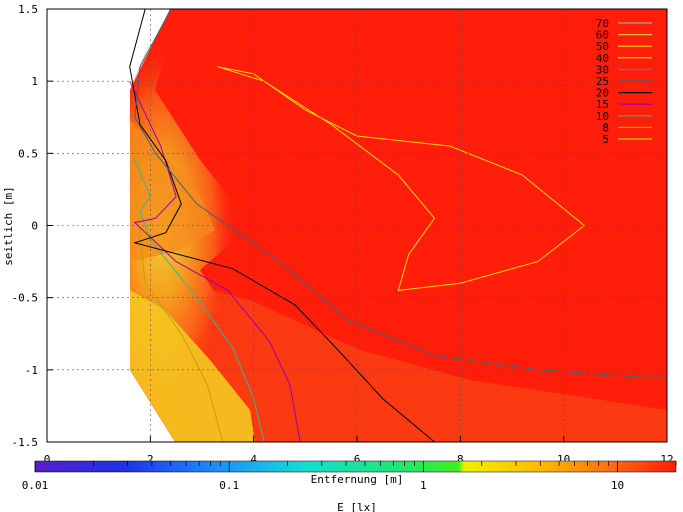 The height and width of the screenshot is (512, 683). I want to click on y-tick-label: -1.5, so click(25, 442).